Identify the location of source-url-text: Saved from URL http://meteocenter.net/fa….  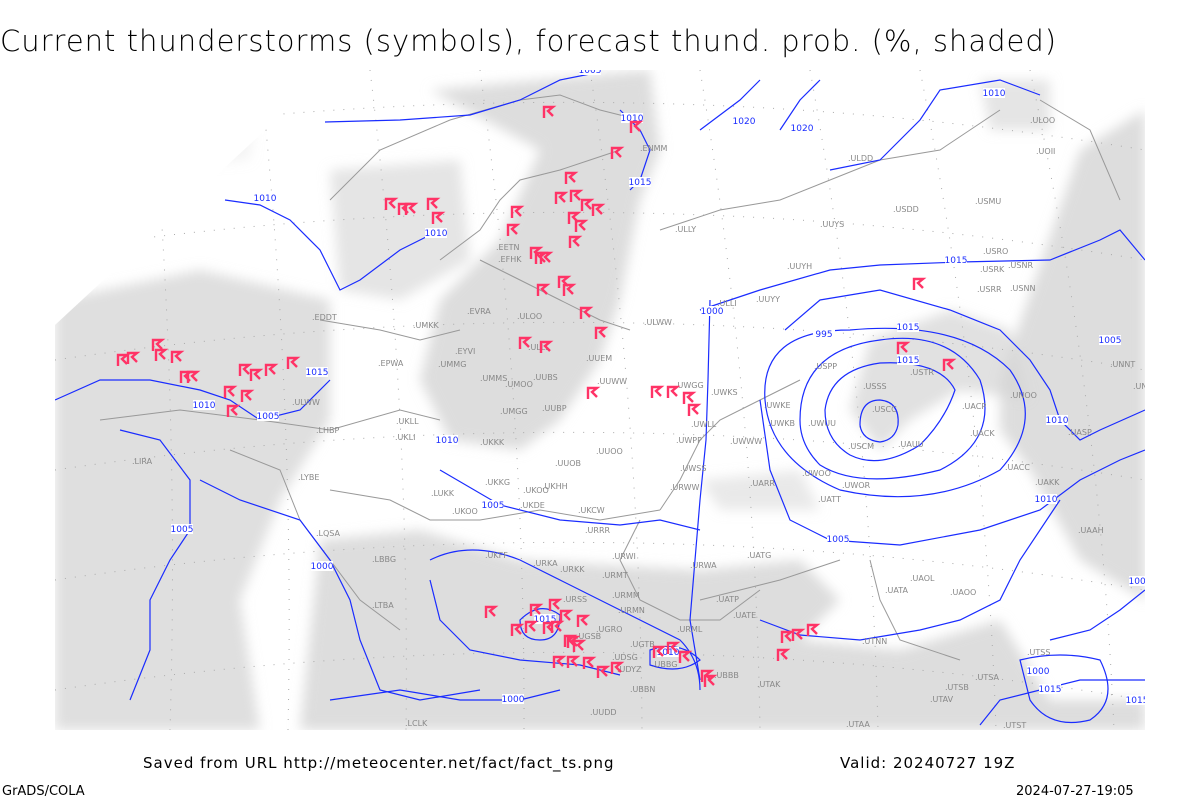
(379, 763).